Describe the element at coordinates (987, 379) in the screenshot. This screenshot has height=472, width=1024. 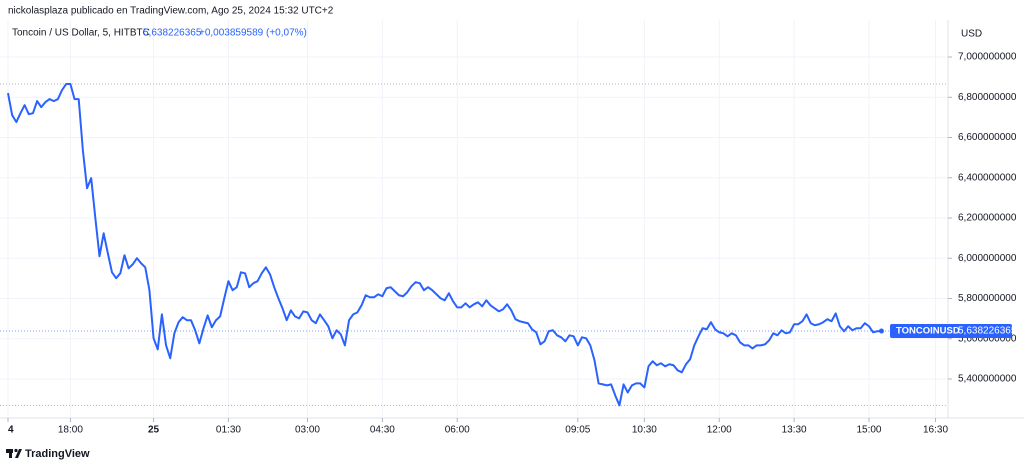
I see `y-tick-label: 5,400000000` at that location.